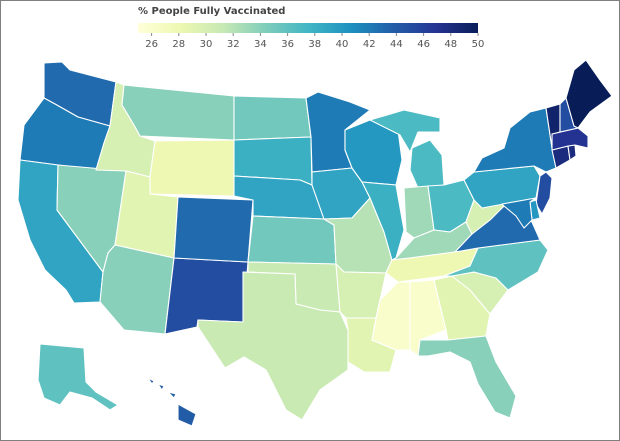 This screenshot has width=620, height=441. What do you see at coordinates (572, 152) in the screenshot?
I see `state-RI` at bounding box center [572, 152].